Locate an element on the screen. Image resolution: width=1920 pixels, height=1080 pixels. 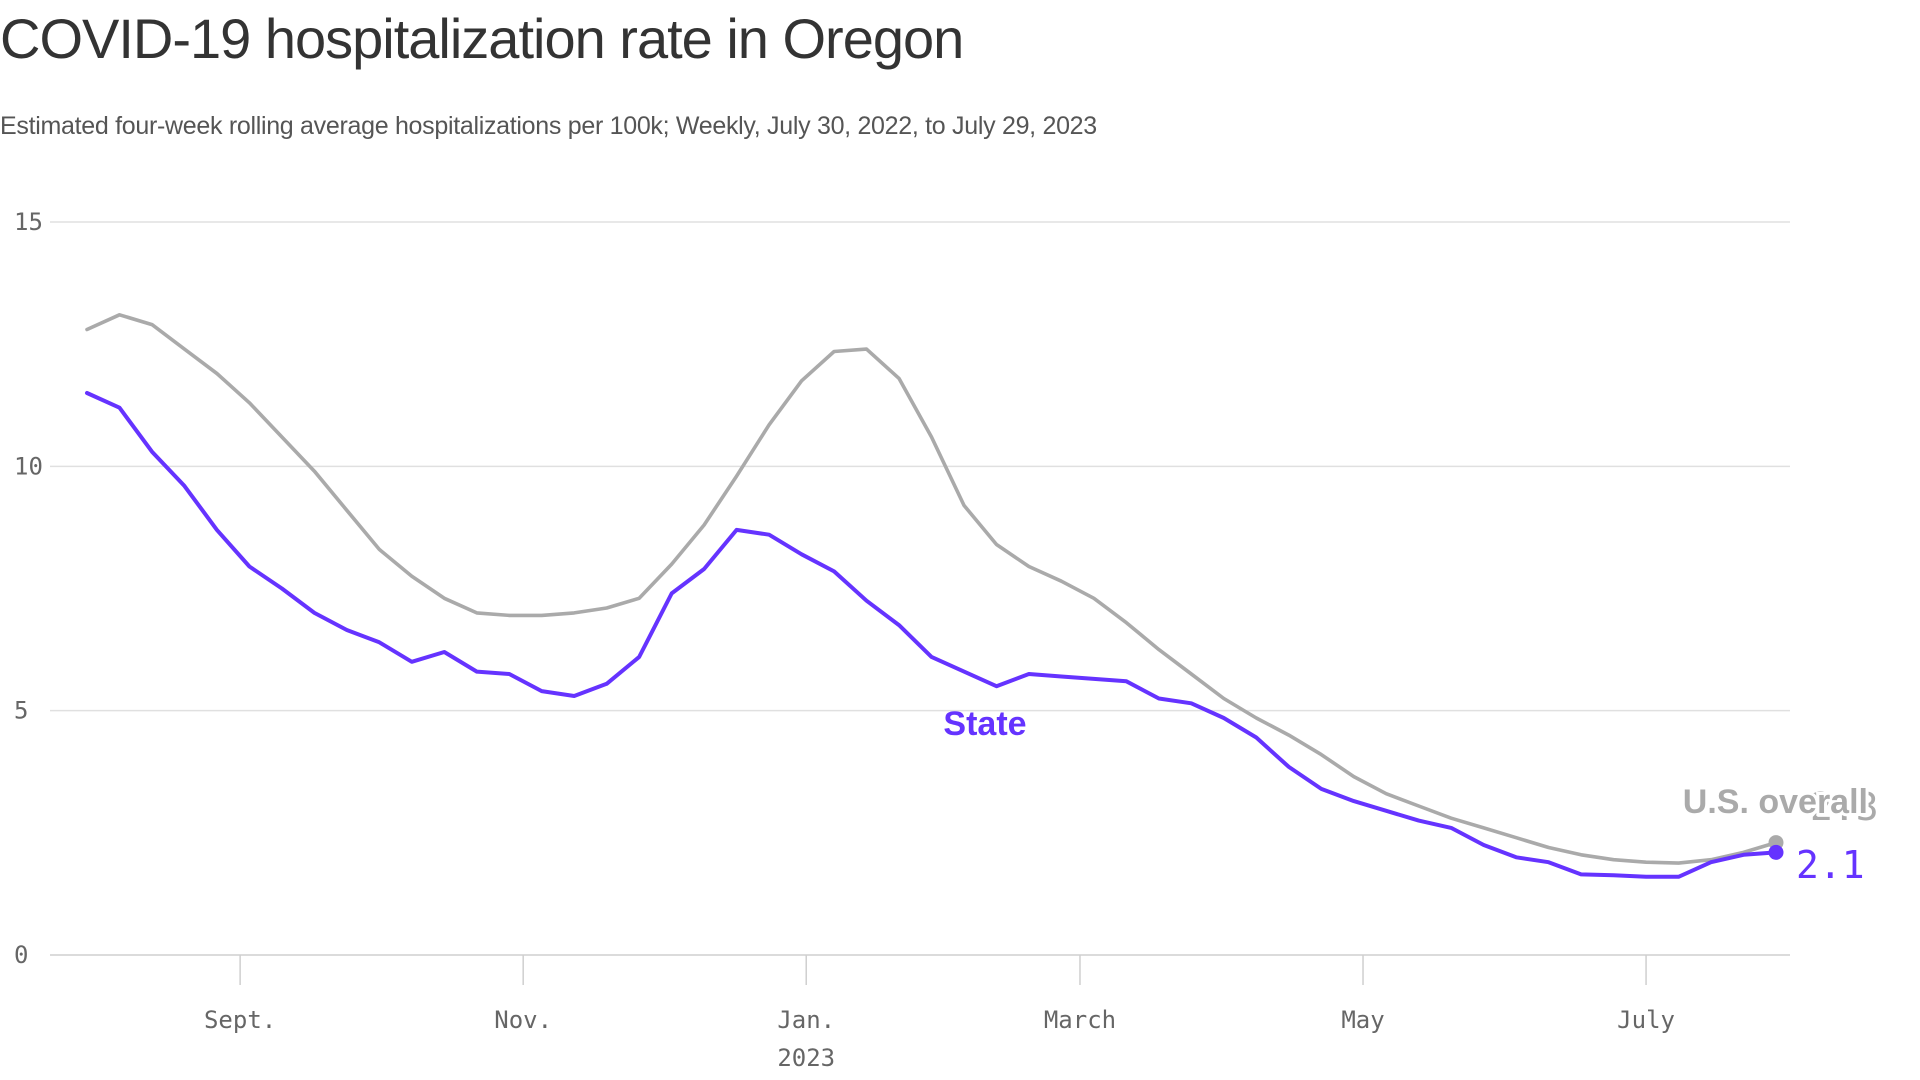
x-tick-label: Sept. is located at coordinates (240, 1020).